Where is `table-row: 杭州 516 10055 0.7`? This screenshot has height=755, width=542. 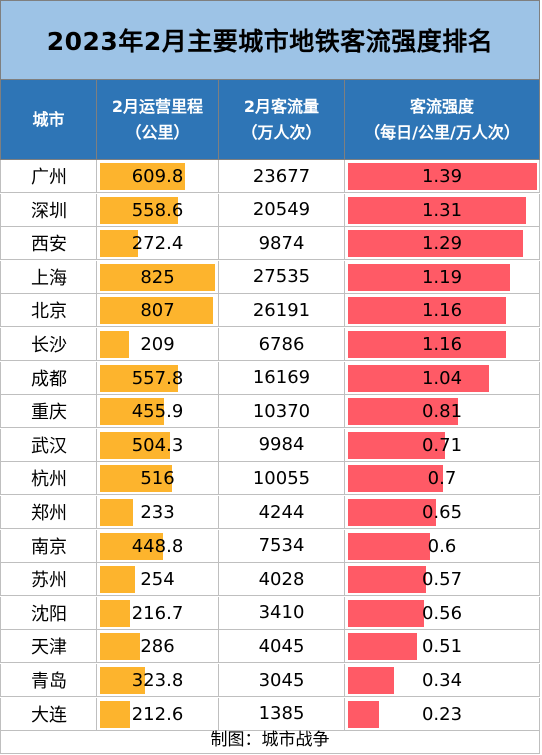 table-row: 杭州 516 10055 0.7 is located at coordinates (270, 479).